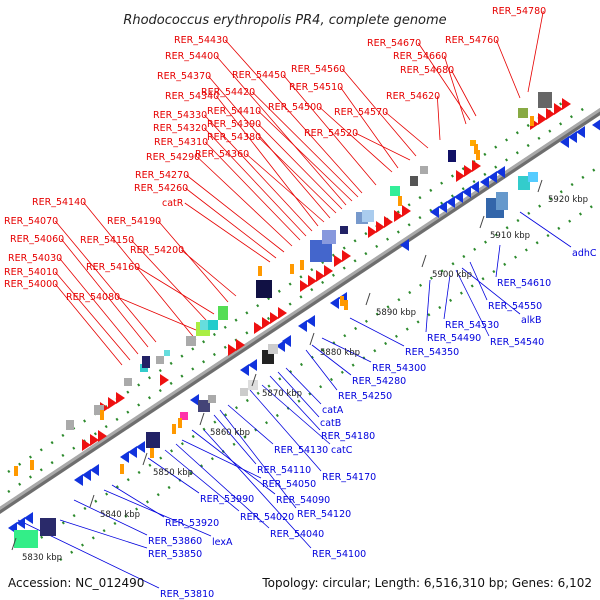  Describe the element at coordinates (175, 541) in the screenshot. I see `reverse-gene-label: RER_53860` at that location.